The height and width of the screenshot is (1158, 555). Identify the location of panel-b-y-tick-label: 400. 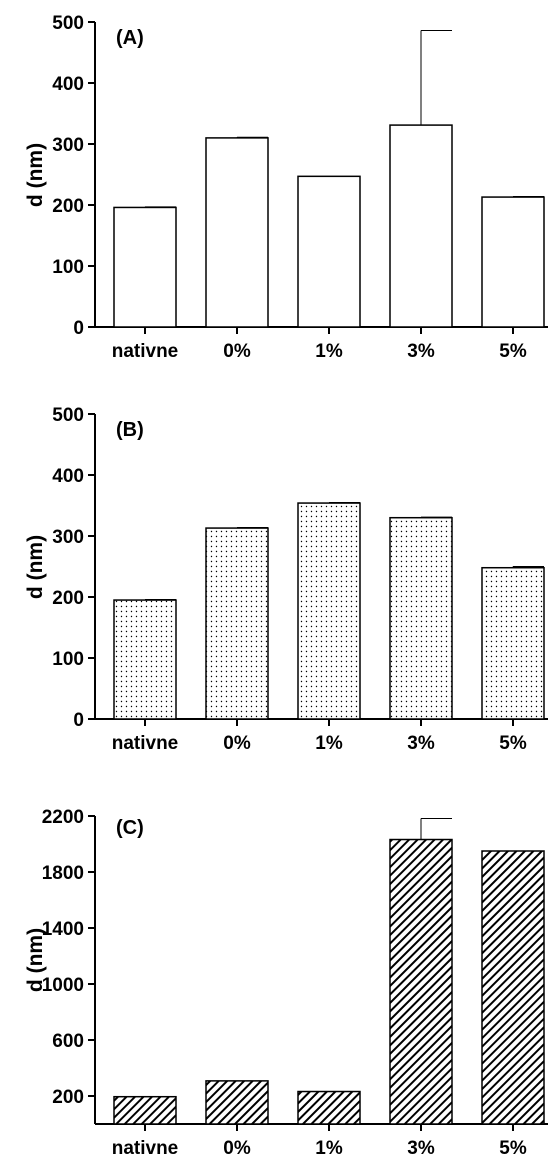
(68, 476).